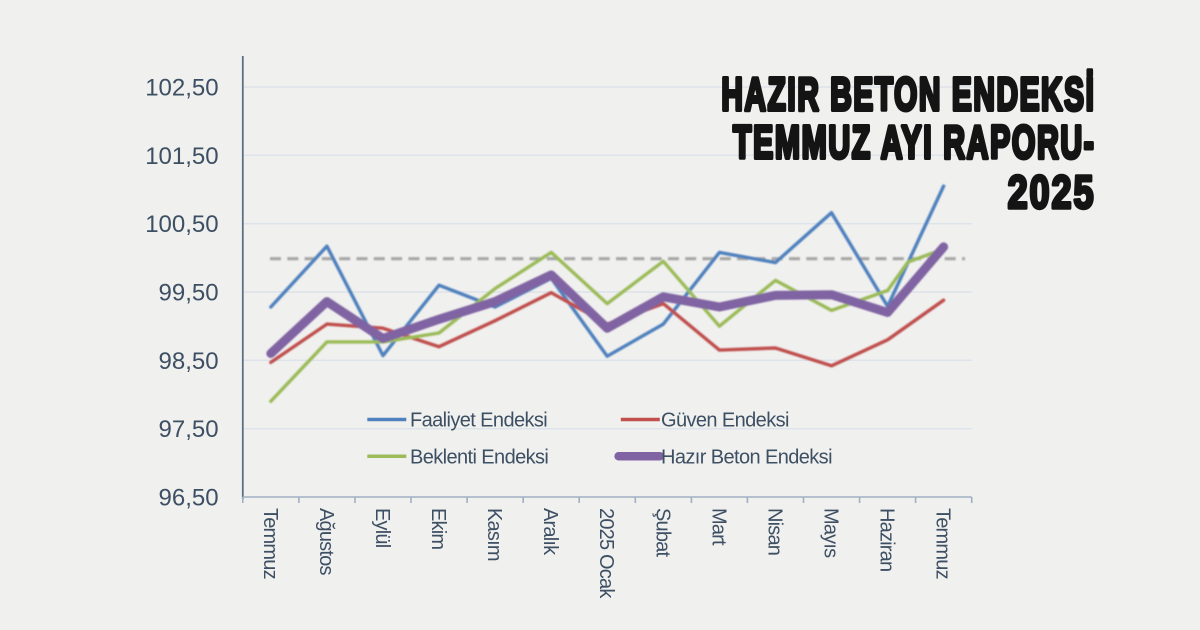 This screenshot has width=1200, height=630. Describe the element at coordinates (181, 156) in the screenshot. I see `svg-text: 101,50` at that location.